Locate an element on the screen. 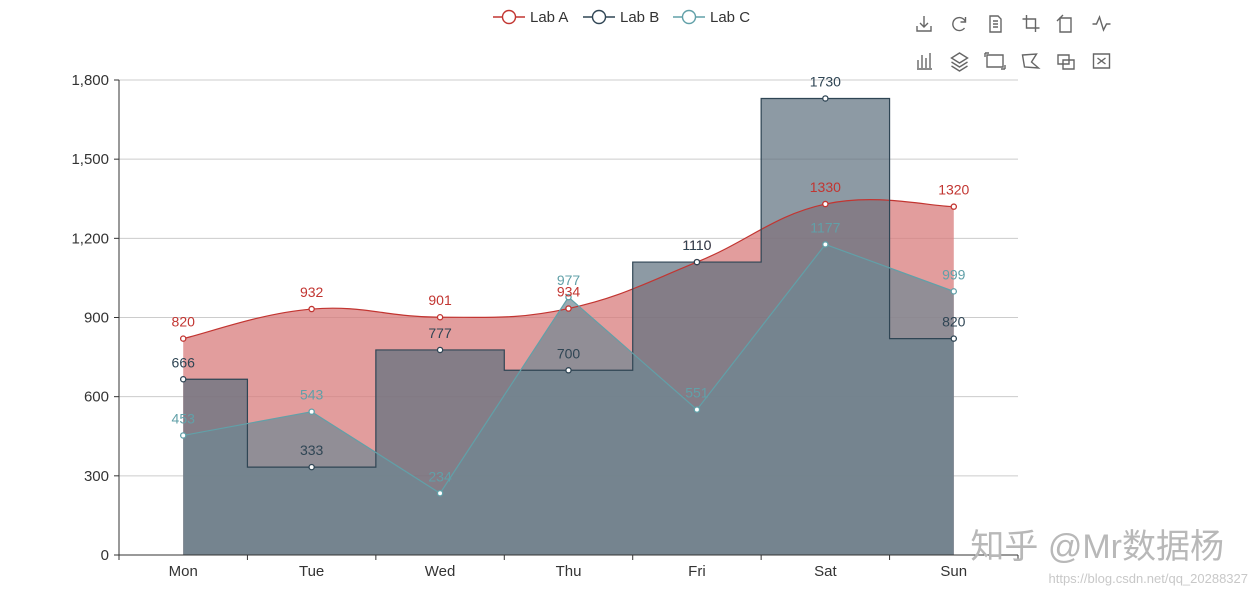 The height and width of the screenshot is (597, 1256). clear-select-icon is located at coordinates (1102, 61).